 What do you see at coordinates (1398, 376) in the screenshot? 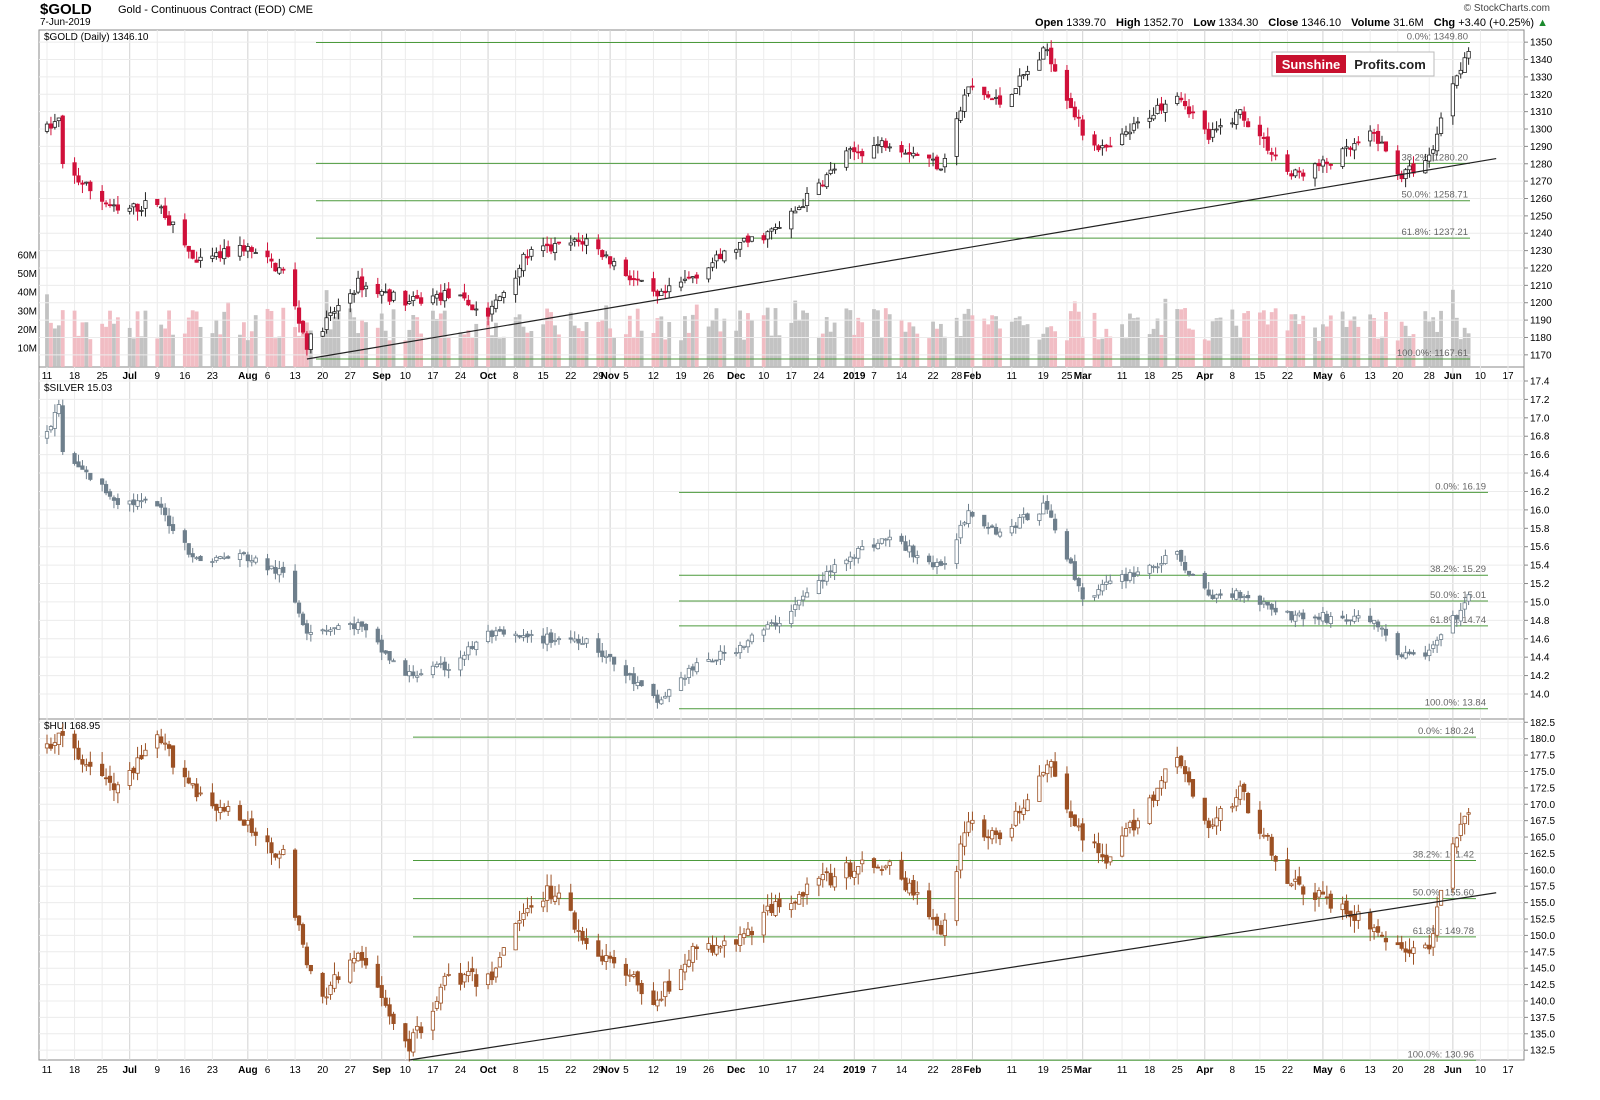
I see `x-tick-label: 20` at bounding box center [1398, 376].